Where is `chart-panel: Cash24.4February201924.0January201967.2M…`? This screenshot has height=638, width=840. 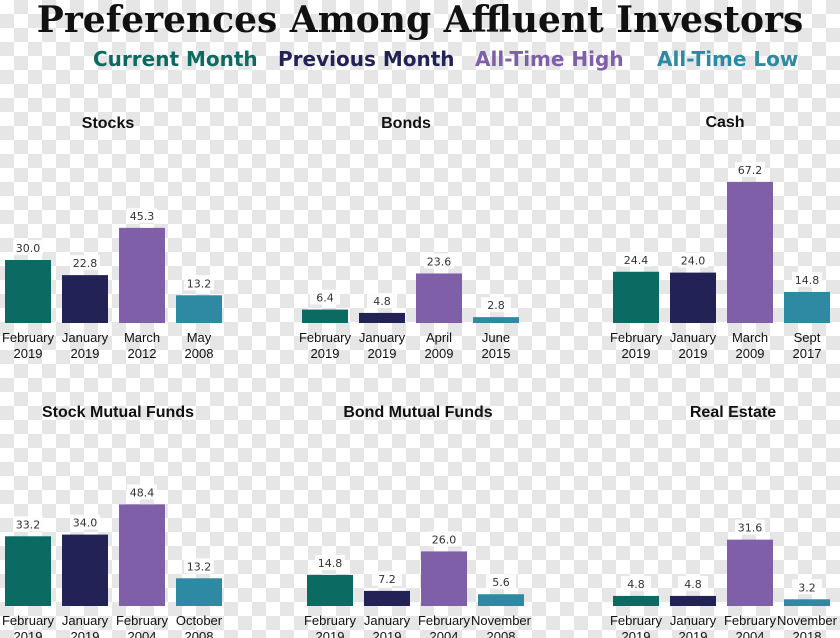
chart-panel: Cash24.4February201924.0January201967.2M… is located at coordinates (720, 237).